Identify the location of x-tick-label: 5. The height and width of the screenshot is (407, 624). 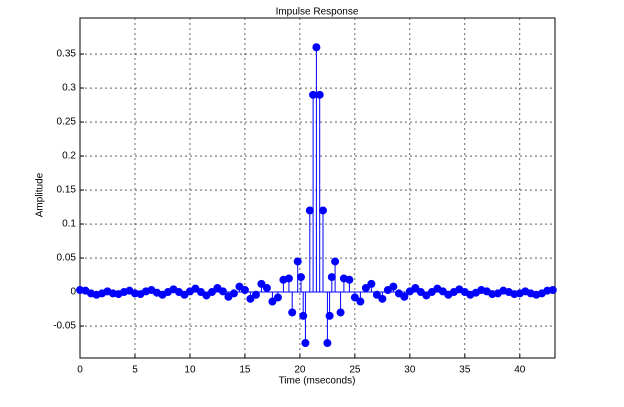
(135, 370).